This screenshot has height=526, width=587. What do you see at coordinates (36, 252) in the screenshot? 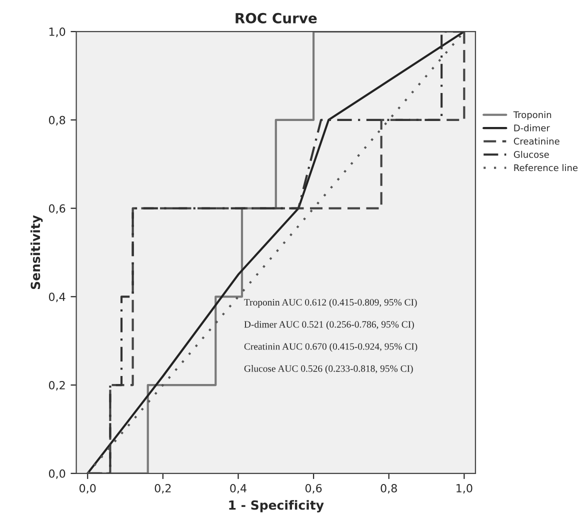
I see `y-axis-title: Sensitivity` at bounding box center [36, 252].